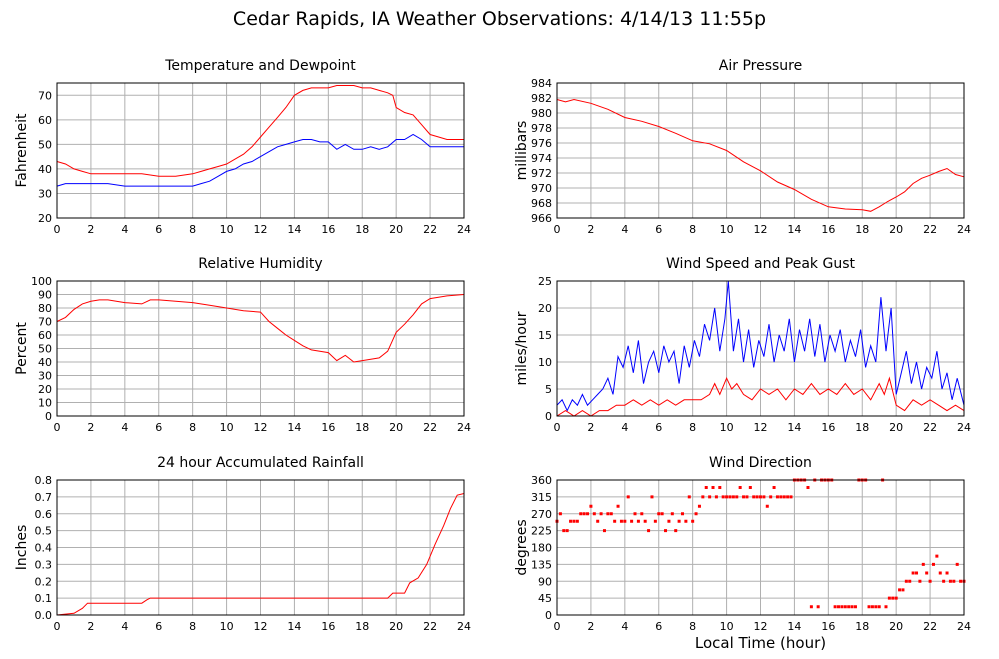 The image size is (999, 659). Describe the element at coordinates (430, 427) in the screenshot. I see `x-tick-label: 22` at that location.